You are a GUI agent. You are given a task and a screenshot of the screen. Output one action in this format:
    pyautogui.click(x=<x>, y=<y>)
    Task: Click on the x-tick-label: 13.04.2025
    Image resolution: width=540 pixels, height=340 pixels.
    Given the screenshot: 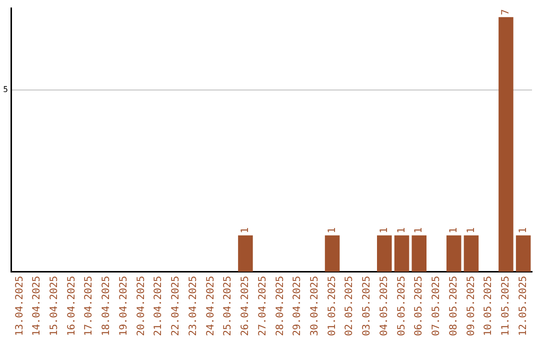 What is the action you would take?
    pyautogui.click(x=20, y=306)
    